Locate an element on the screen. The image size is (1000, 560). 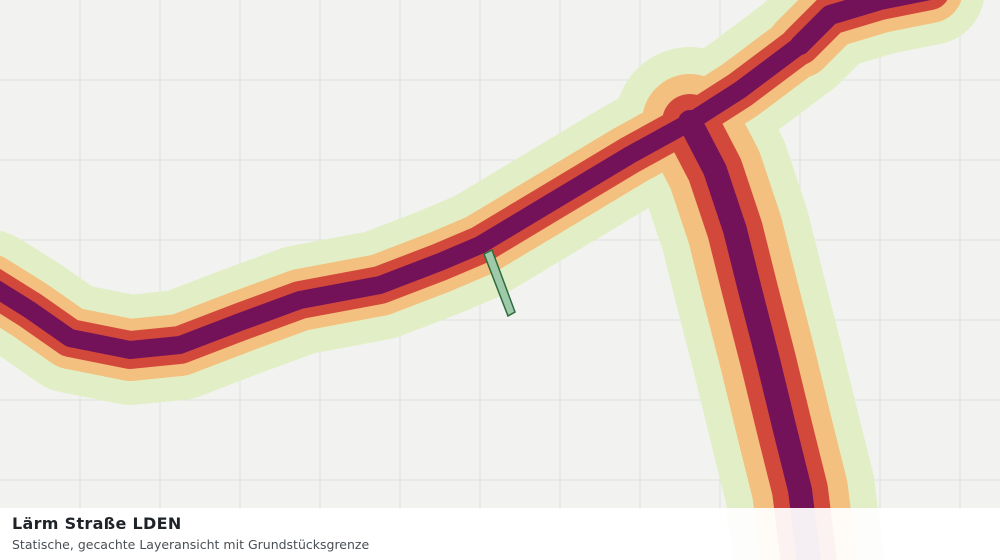
layer-title: Lärm Straße LDEN is located at coordinates (97, 523).